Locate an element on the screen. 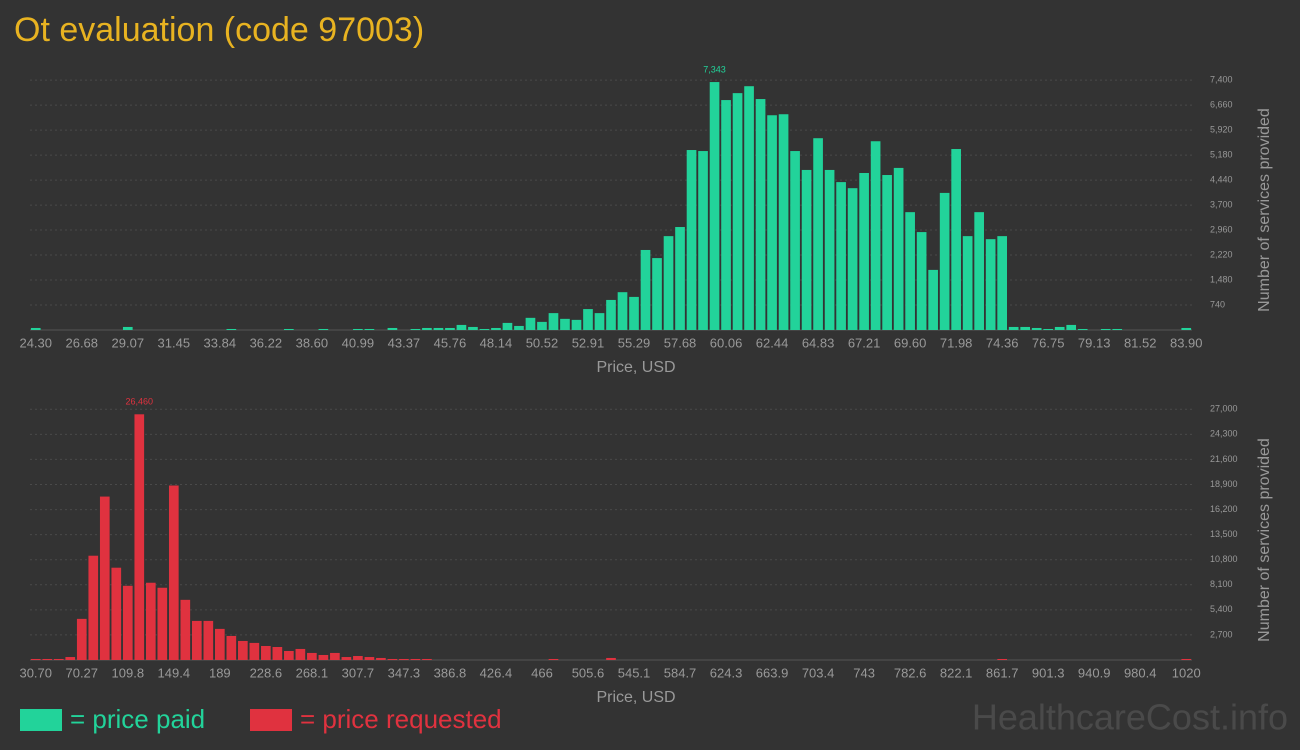  y-tick-label: 3,700 is located at coordinates (1221, 204).